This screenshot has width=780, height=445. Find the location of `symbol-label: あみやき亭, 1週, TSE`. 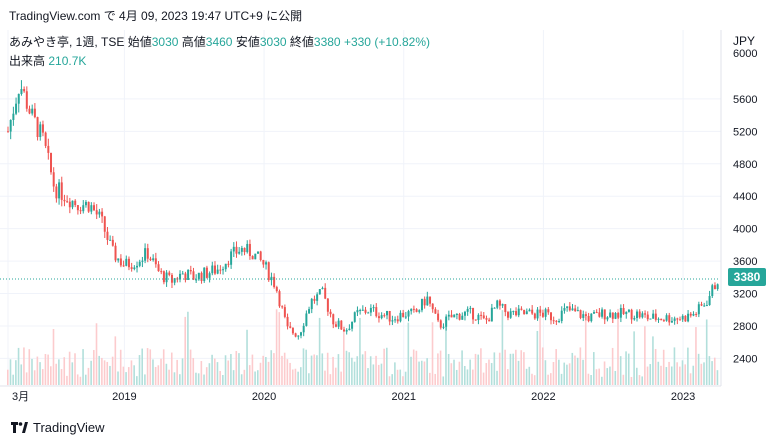

symbol-label: あみやき亭, 1週, TSE is located at coordinates (67, 42).